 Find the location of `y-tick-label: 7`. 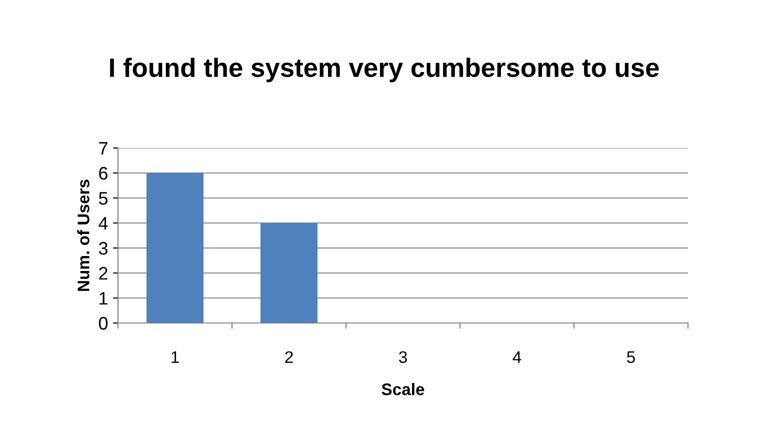

y-tick-label: 7 is located at coordinates (103, 148).